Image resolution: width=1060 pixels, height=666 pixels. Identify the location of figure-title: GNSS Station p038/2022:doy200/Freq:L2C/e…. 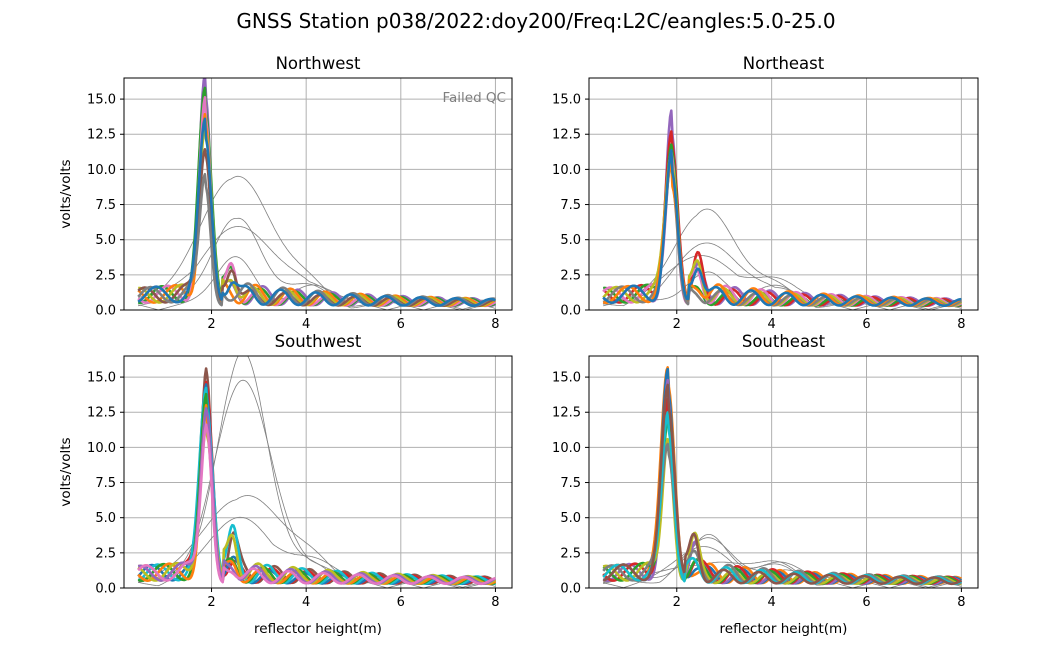
(535, 21).